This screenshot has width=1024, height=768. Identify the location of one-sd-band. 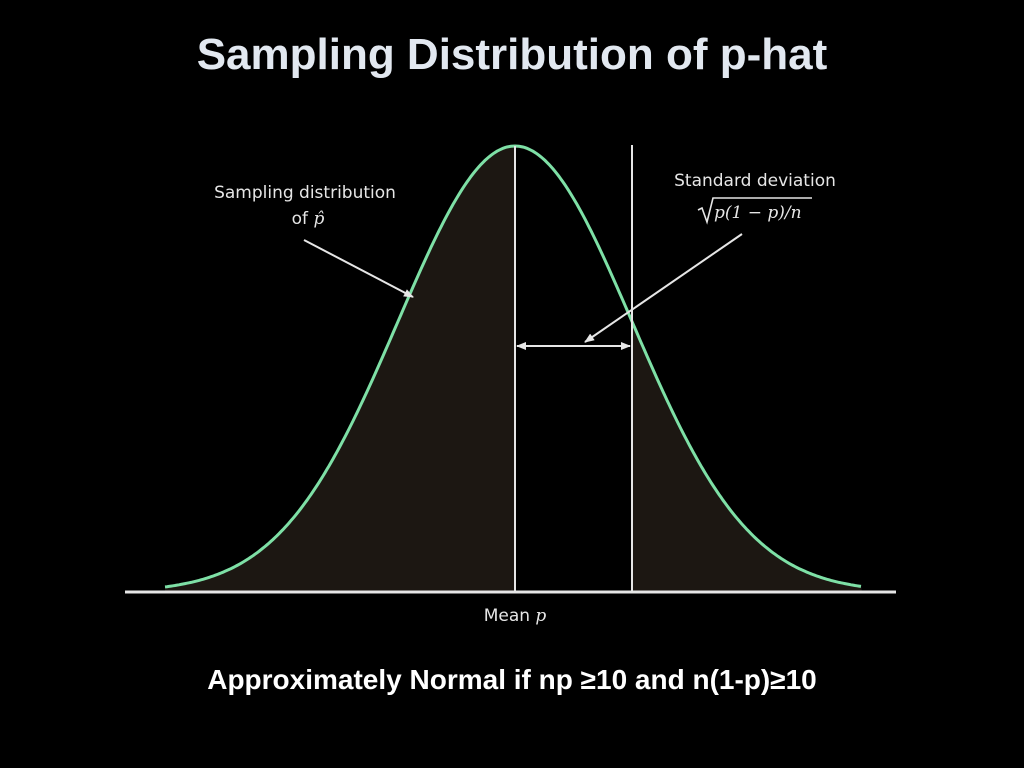
(573, 370).